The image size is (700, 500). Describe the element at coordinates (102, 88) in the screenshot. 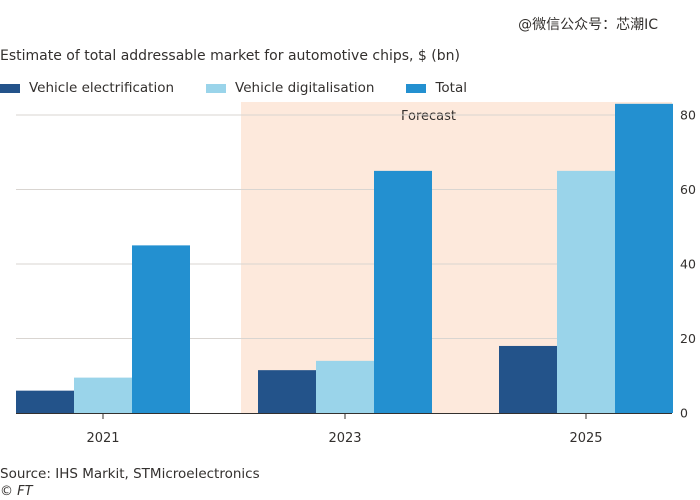

I see `legend-label-electrification: Vehicle electrification` at that location.